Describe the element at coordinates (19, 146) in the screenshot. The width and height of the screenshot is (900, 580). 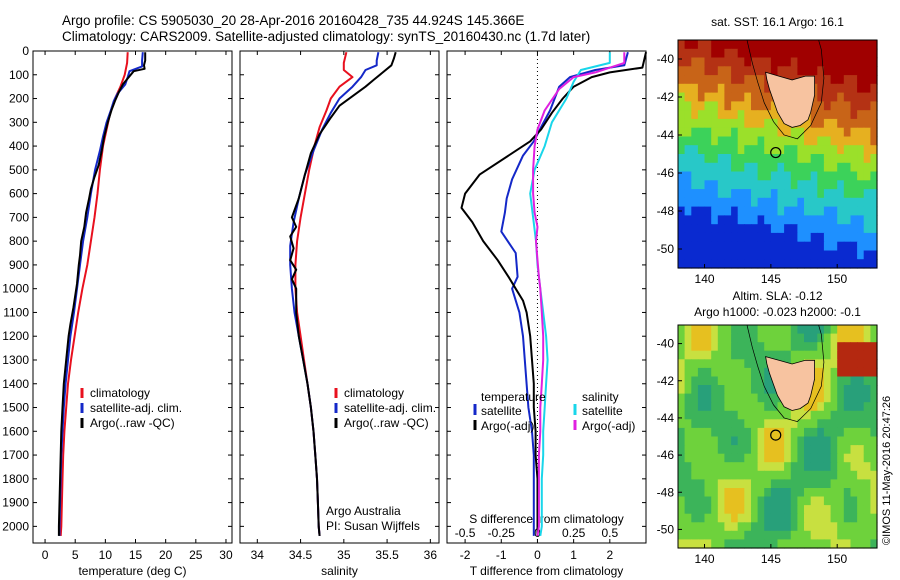
I see `ytick-label: 400` at that location.